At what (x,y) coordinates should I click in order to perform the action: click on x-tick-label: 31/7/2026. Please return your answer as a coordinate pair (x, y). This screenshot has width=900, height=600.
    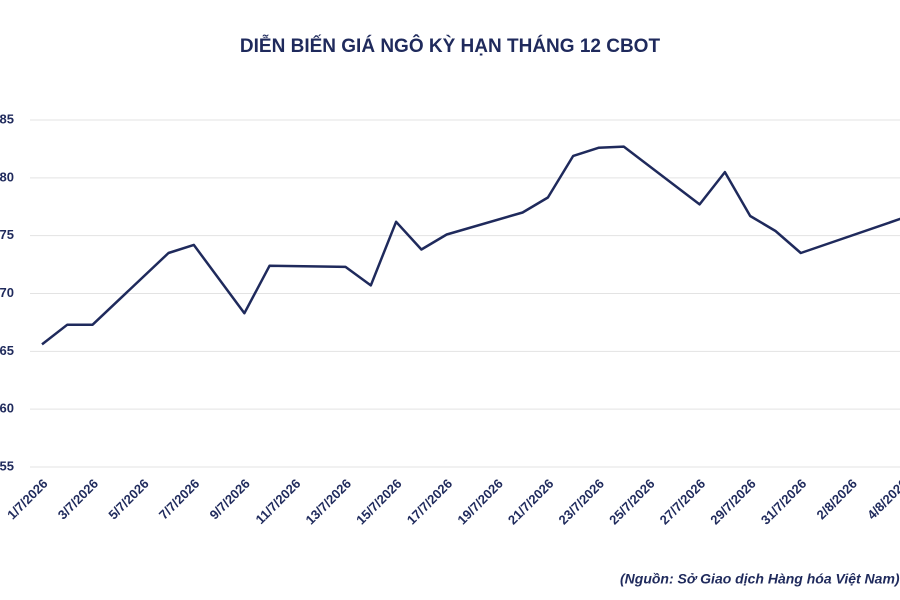
    Looking at the image, I should click on (784, 502).